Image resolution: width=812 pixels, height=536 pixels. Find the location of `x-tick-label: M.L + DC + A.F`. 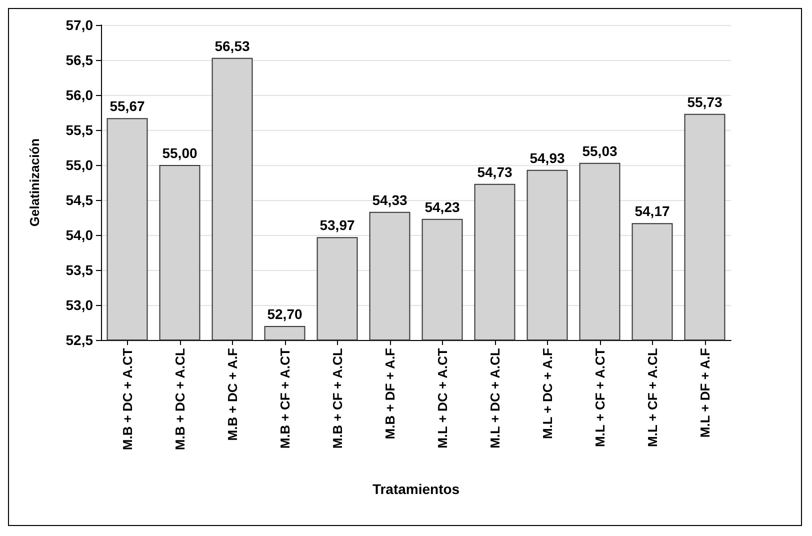

x-tick-label: M.L + DC + A.F is located at coordinates (547, 394).